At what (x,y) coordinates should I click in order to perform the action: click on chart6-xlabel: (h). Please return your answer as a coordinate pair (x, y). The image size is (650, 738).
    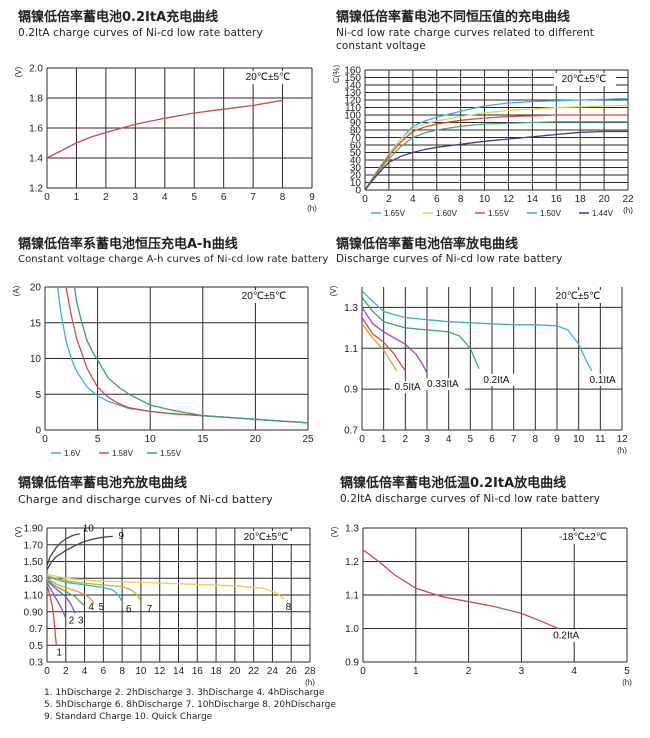
    Looking at the image, I should click on (627, 682).